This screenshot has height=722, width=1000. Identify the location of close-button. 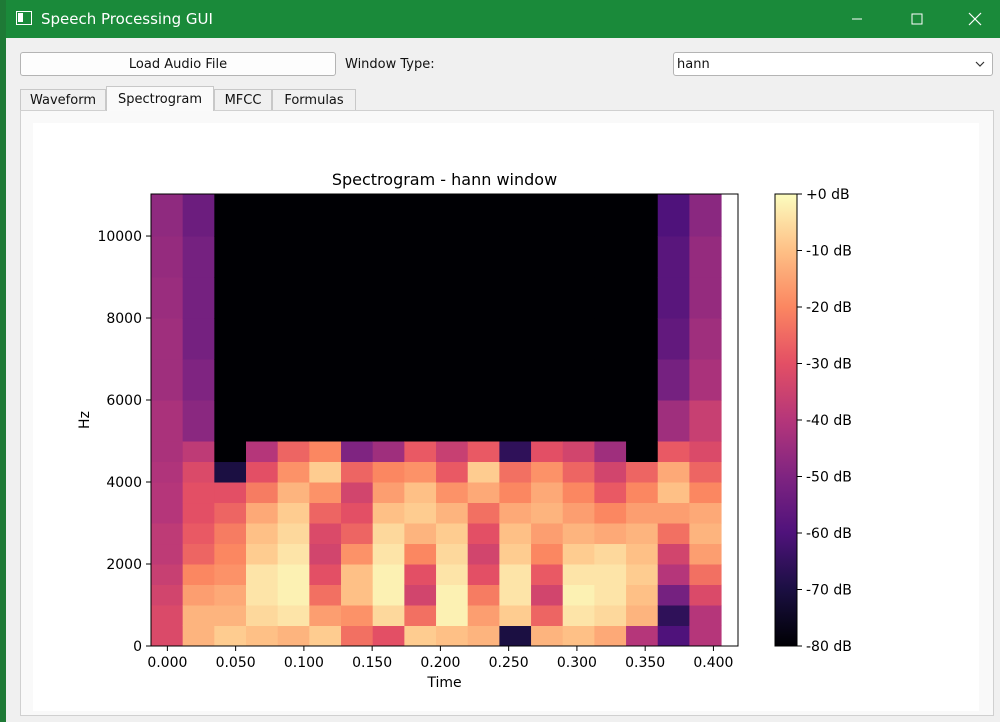
(975, 19).